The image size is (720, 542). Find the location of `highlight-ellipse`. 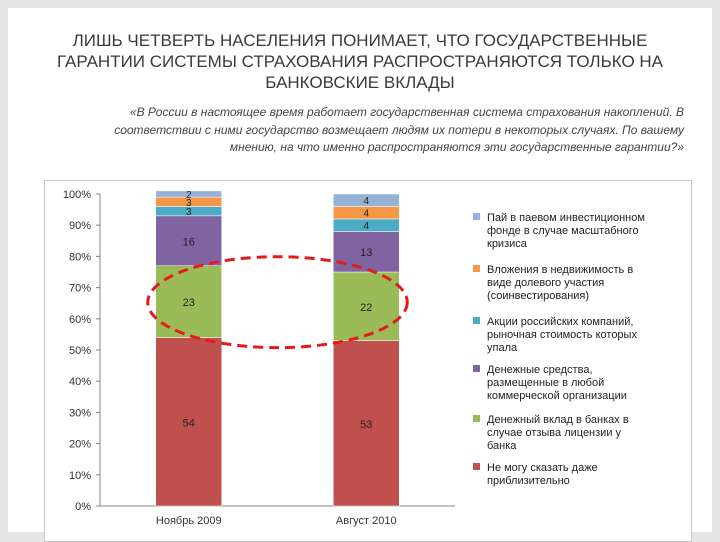

highlight-ellipse is located at coordinates (277, 302).